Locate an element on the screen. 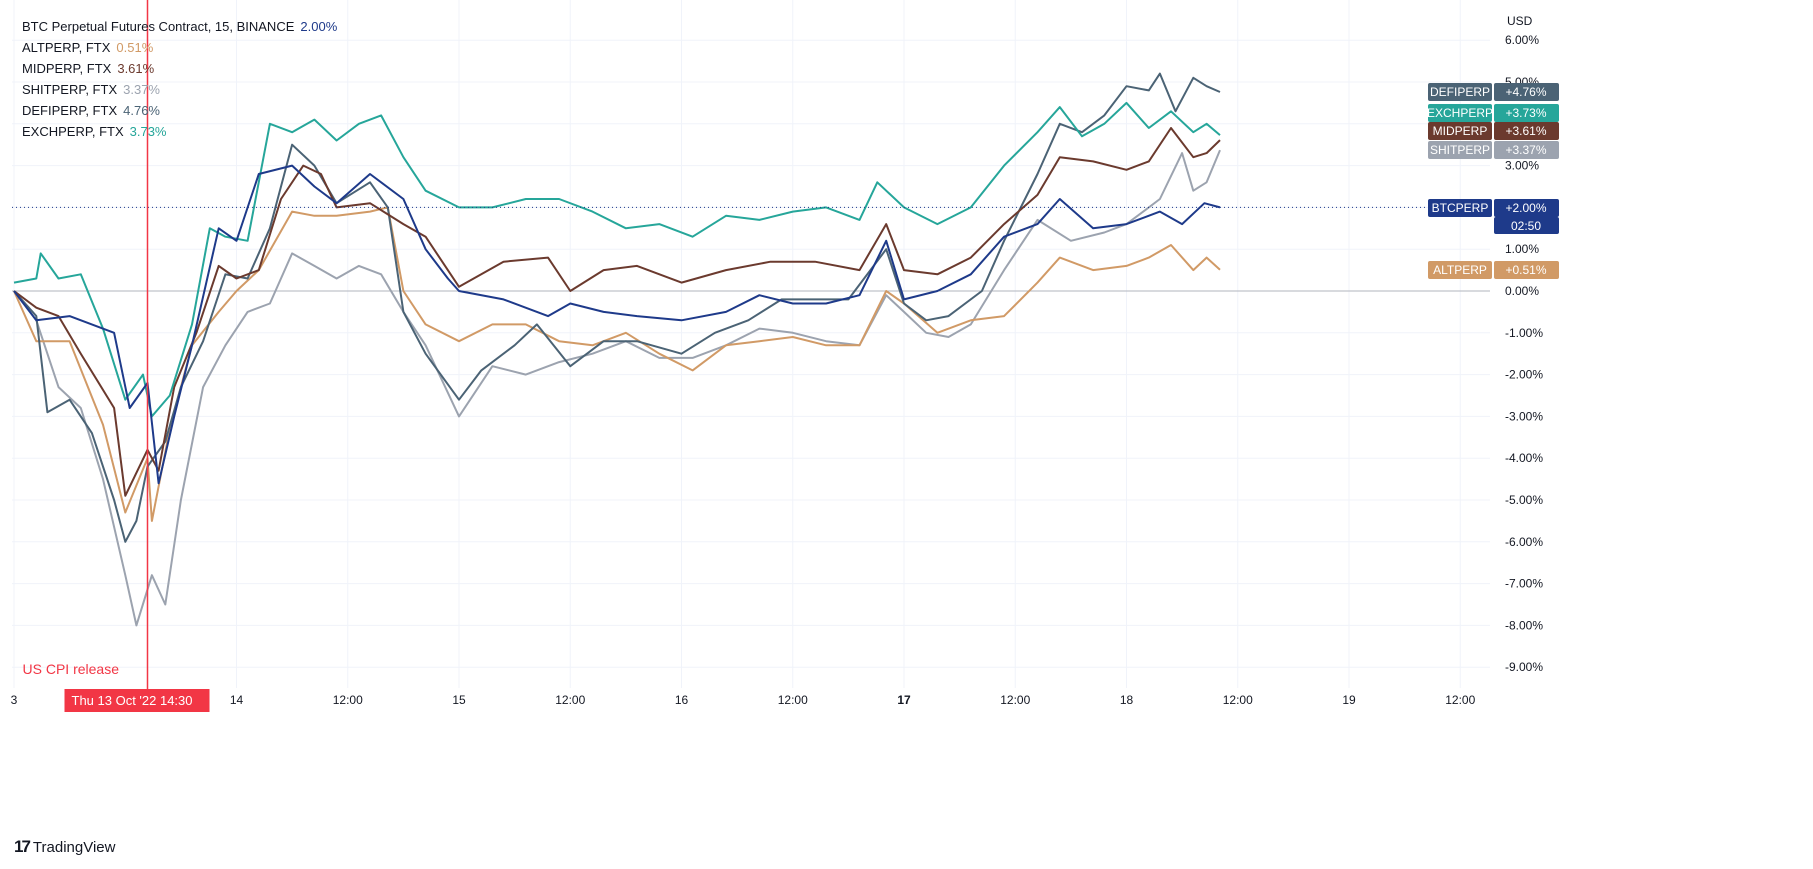 Image resolution: width=1813 pixels, height=869 pixels. legend-value: 2.00% is located at coordinates (319, 26).